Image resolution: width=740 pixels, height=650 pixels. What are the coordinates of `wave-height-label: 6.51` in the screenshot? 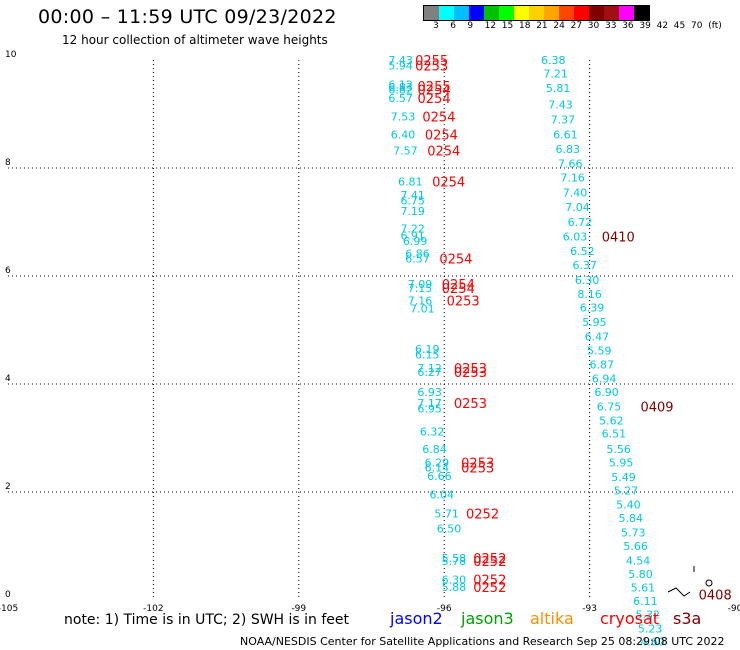 It's located at (614, 434).